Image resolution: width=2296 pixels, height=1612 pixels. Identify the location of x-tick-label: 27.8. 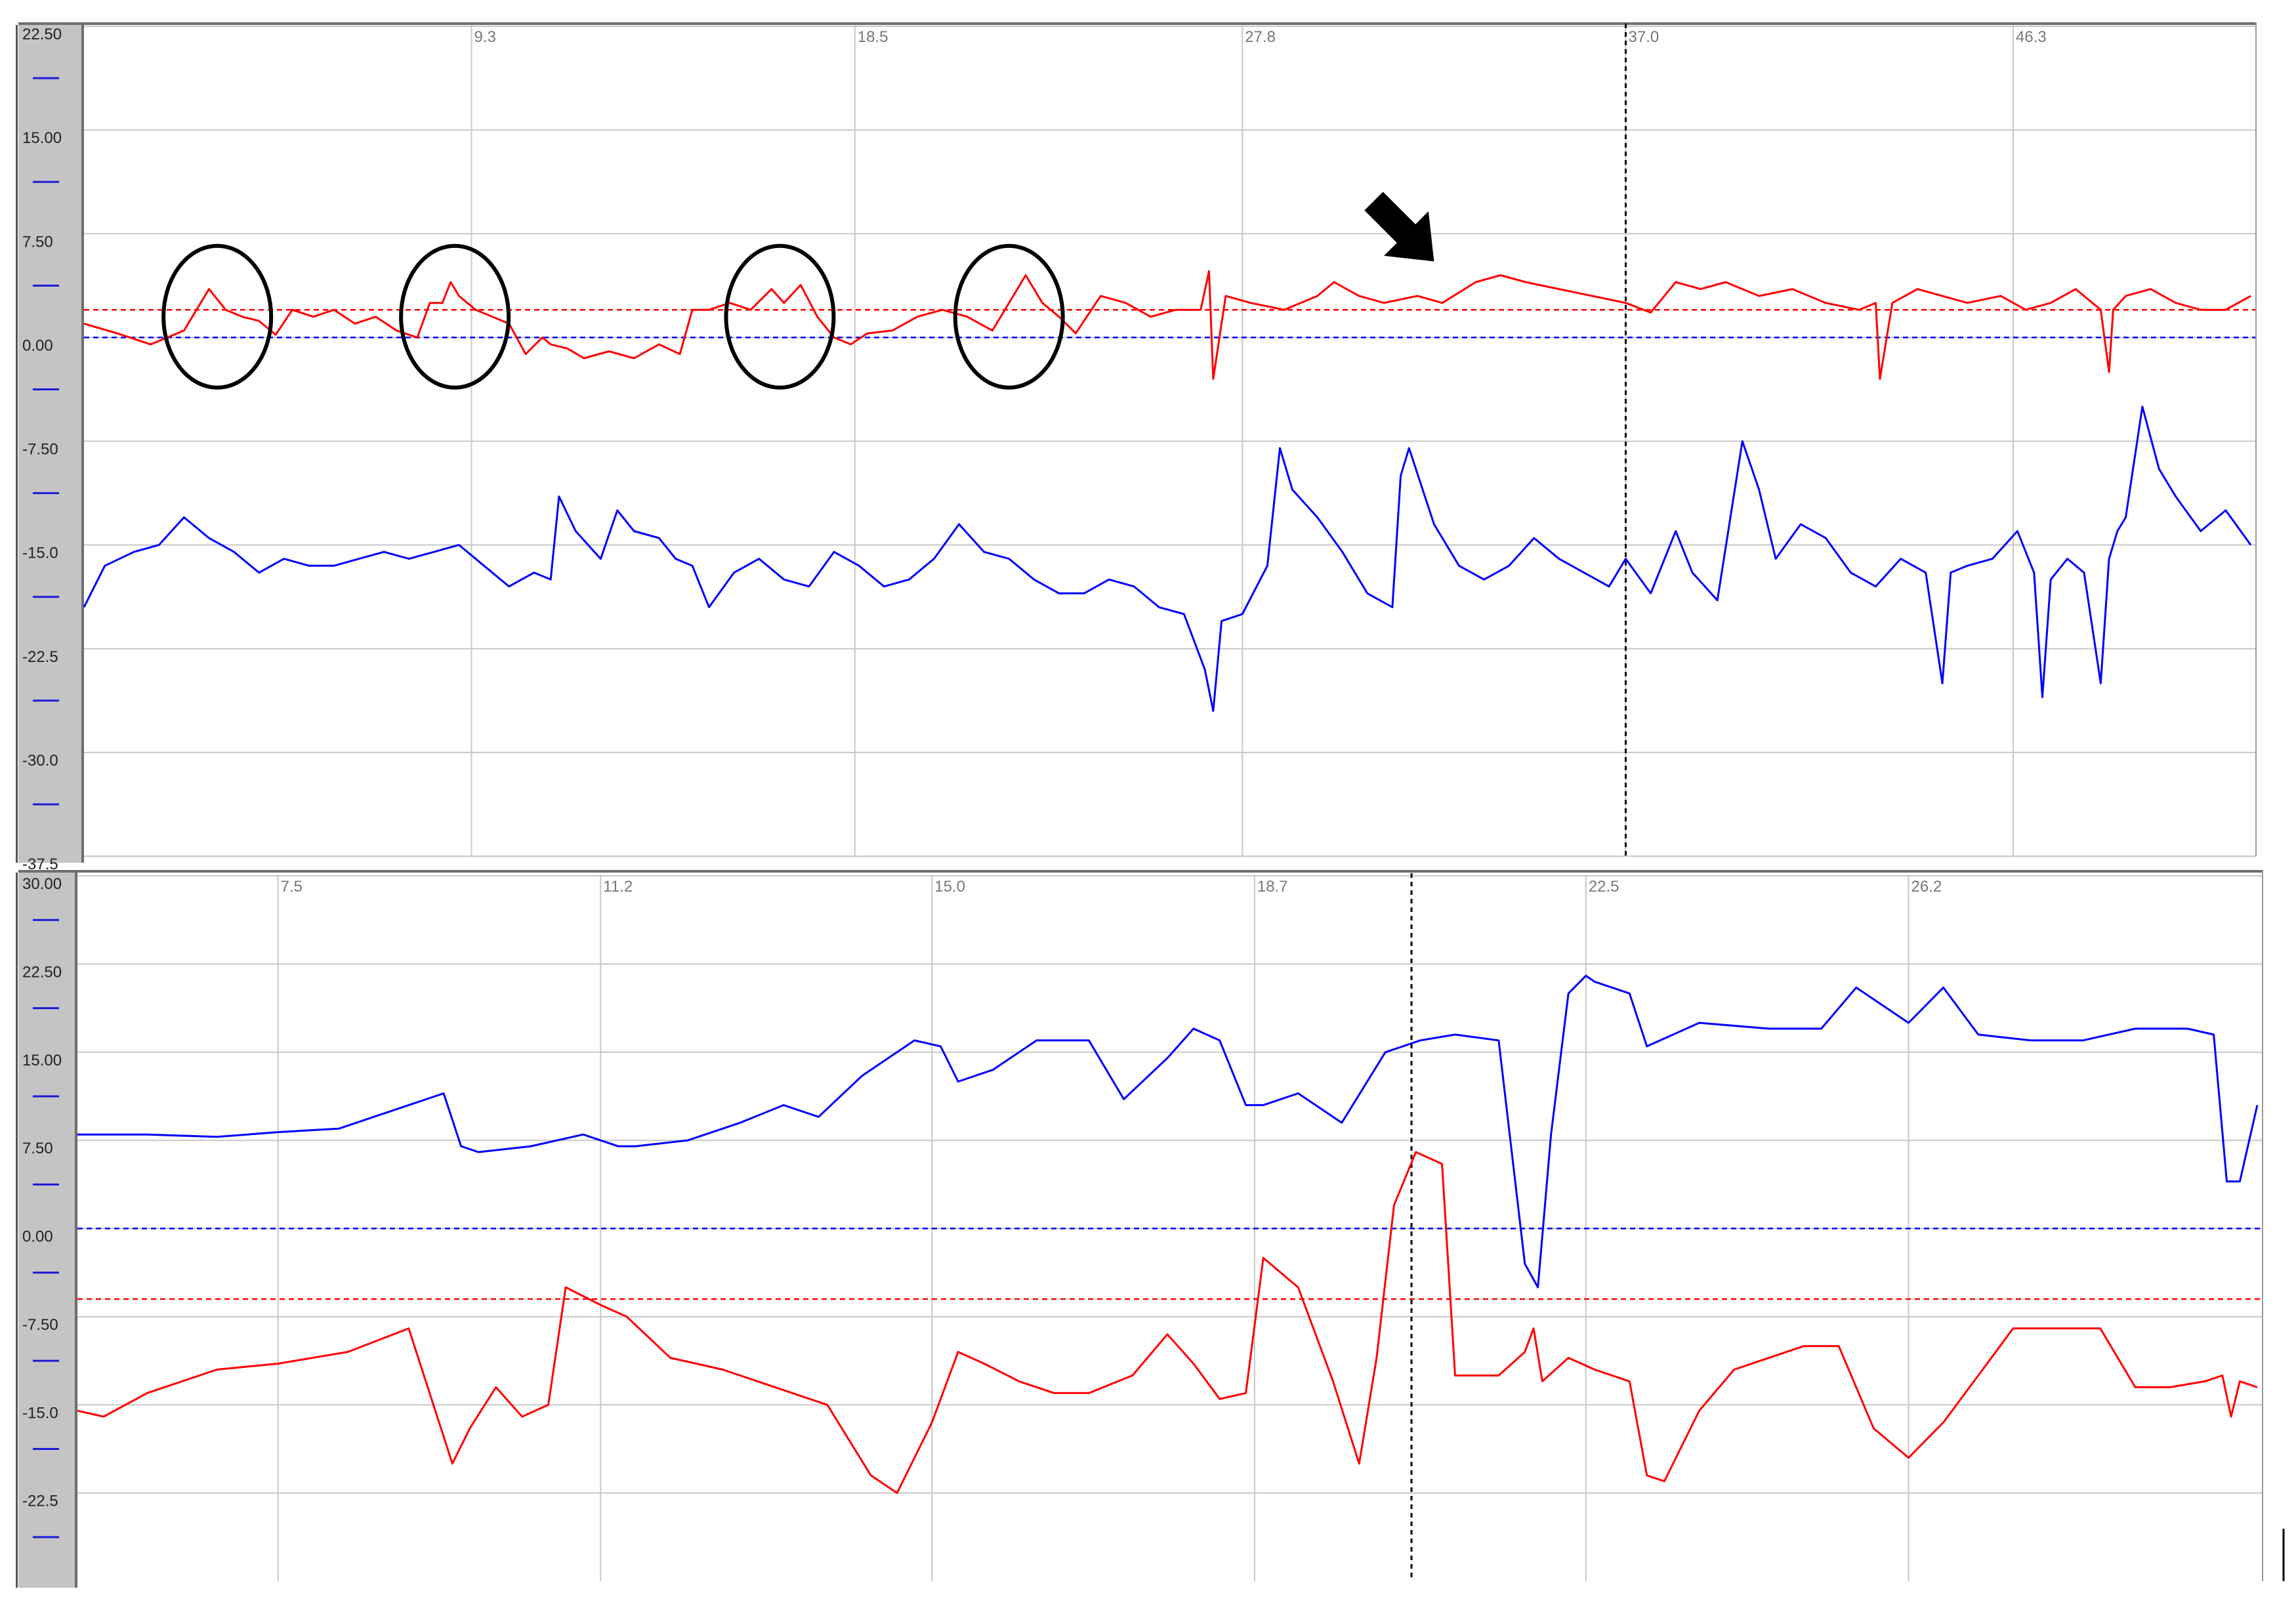
(1260, 37).